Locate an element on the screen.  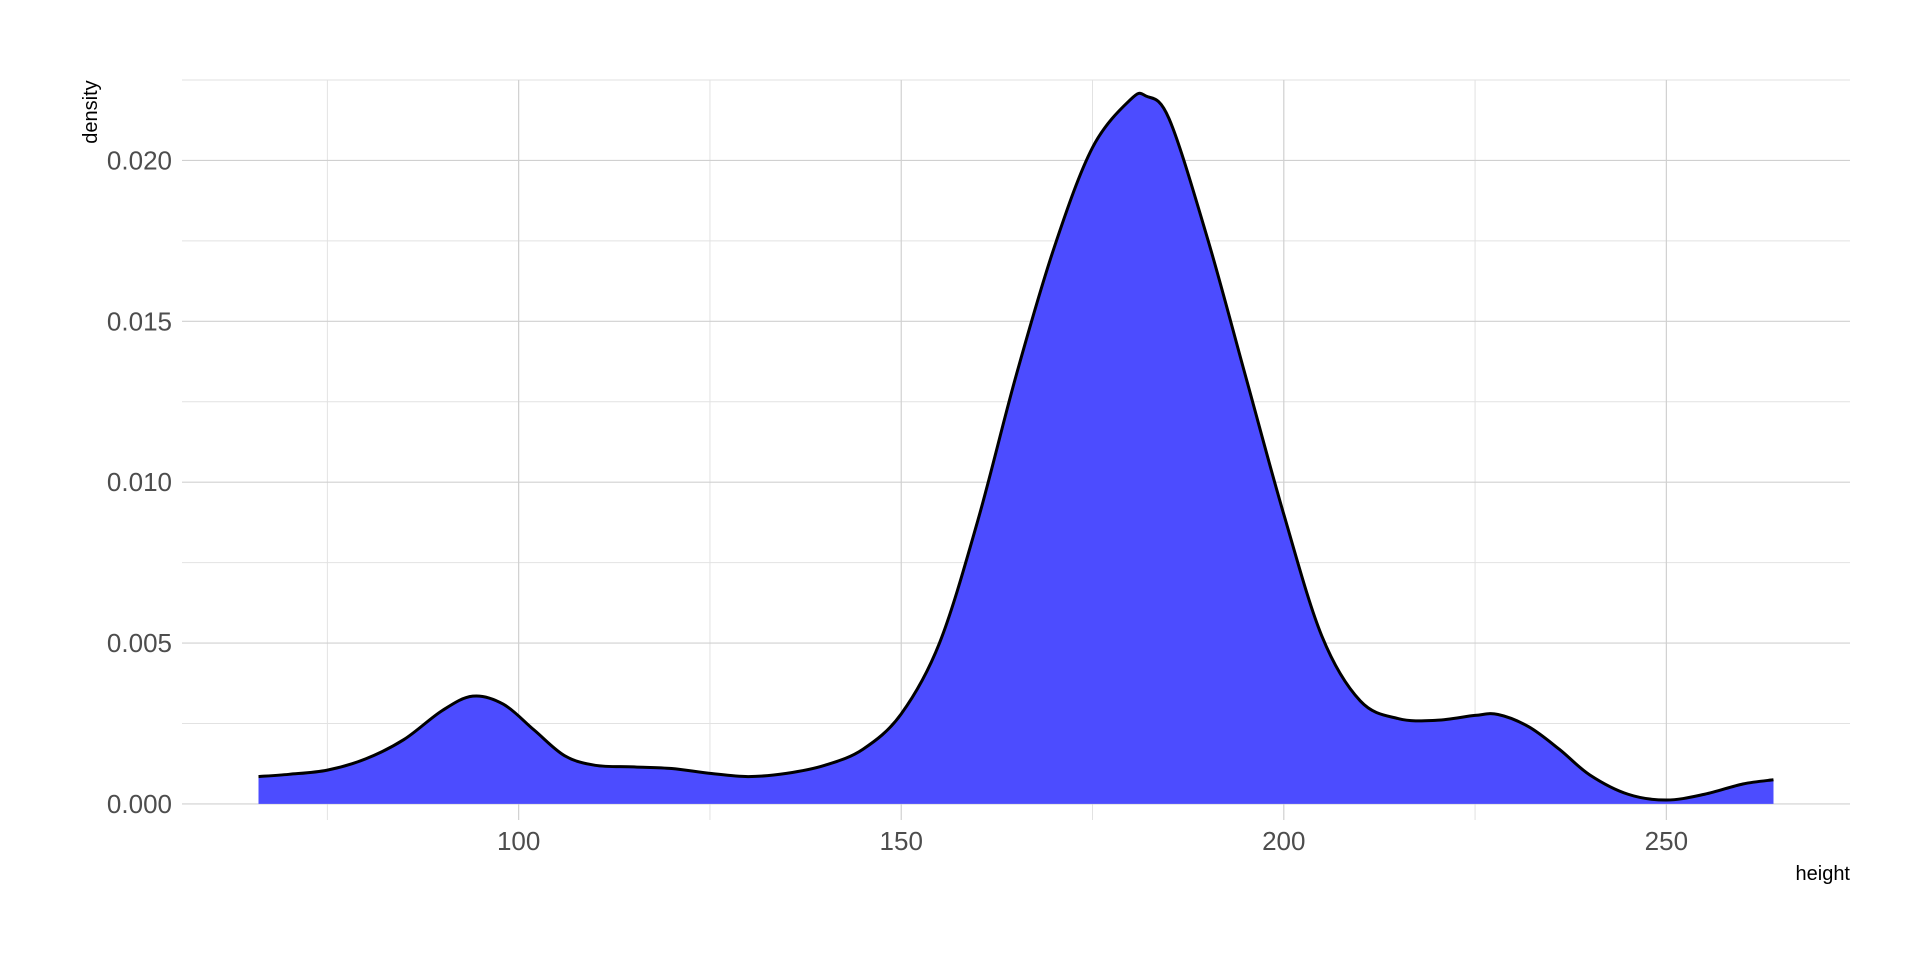
y-tick-label: 0.000 is located at coordinates (139, 804).